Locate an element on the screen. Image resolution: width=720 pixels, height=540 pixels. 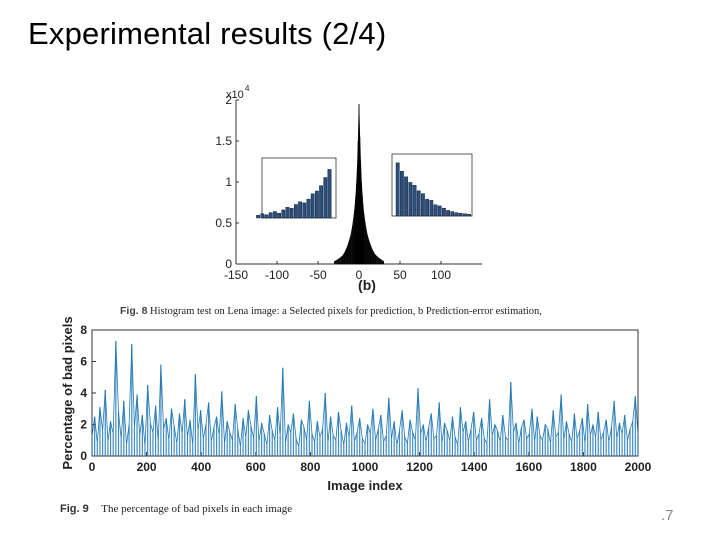
figure-8-caption-label: Fig. 8 is located at coordinates (134, 311).